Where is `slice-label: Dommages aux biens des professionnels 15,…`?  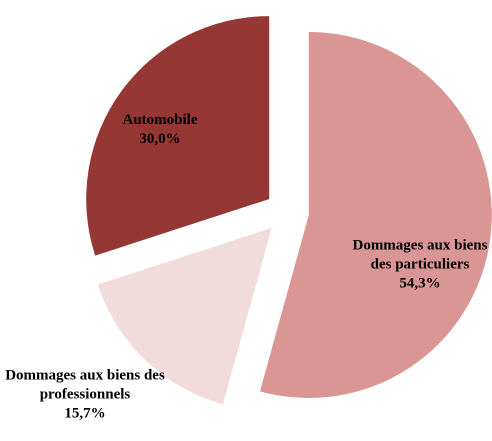
slice-label: Dommages aux biens des professionnels 15,… is located at coordinates (85, 395).